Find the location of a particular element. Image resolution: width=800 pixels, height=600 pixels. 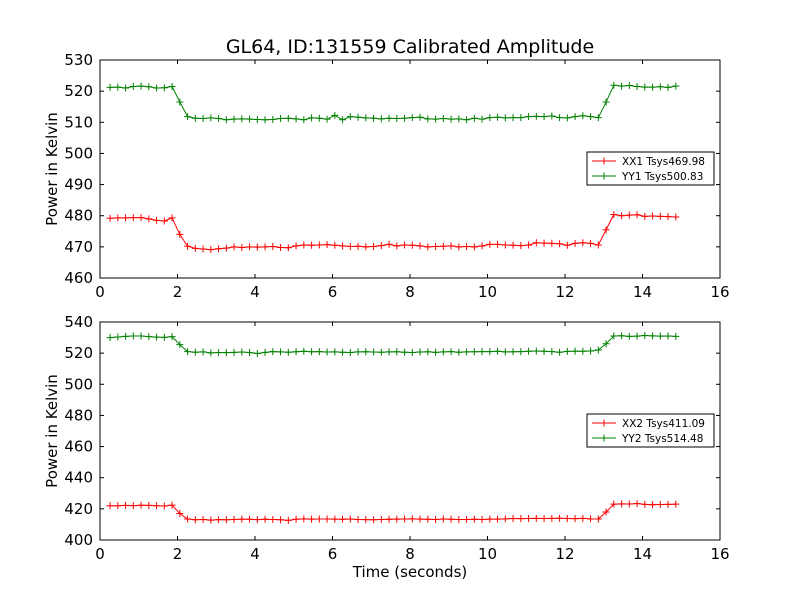

y-tick-label: 480 is located at coordinates (78, 216).